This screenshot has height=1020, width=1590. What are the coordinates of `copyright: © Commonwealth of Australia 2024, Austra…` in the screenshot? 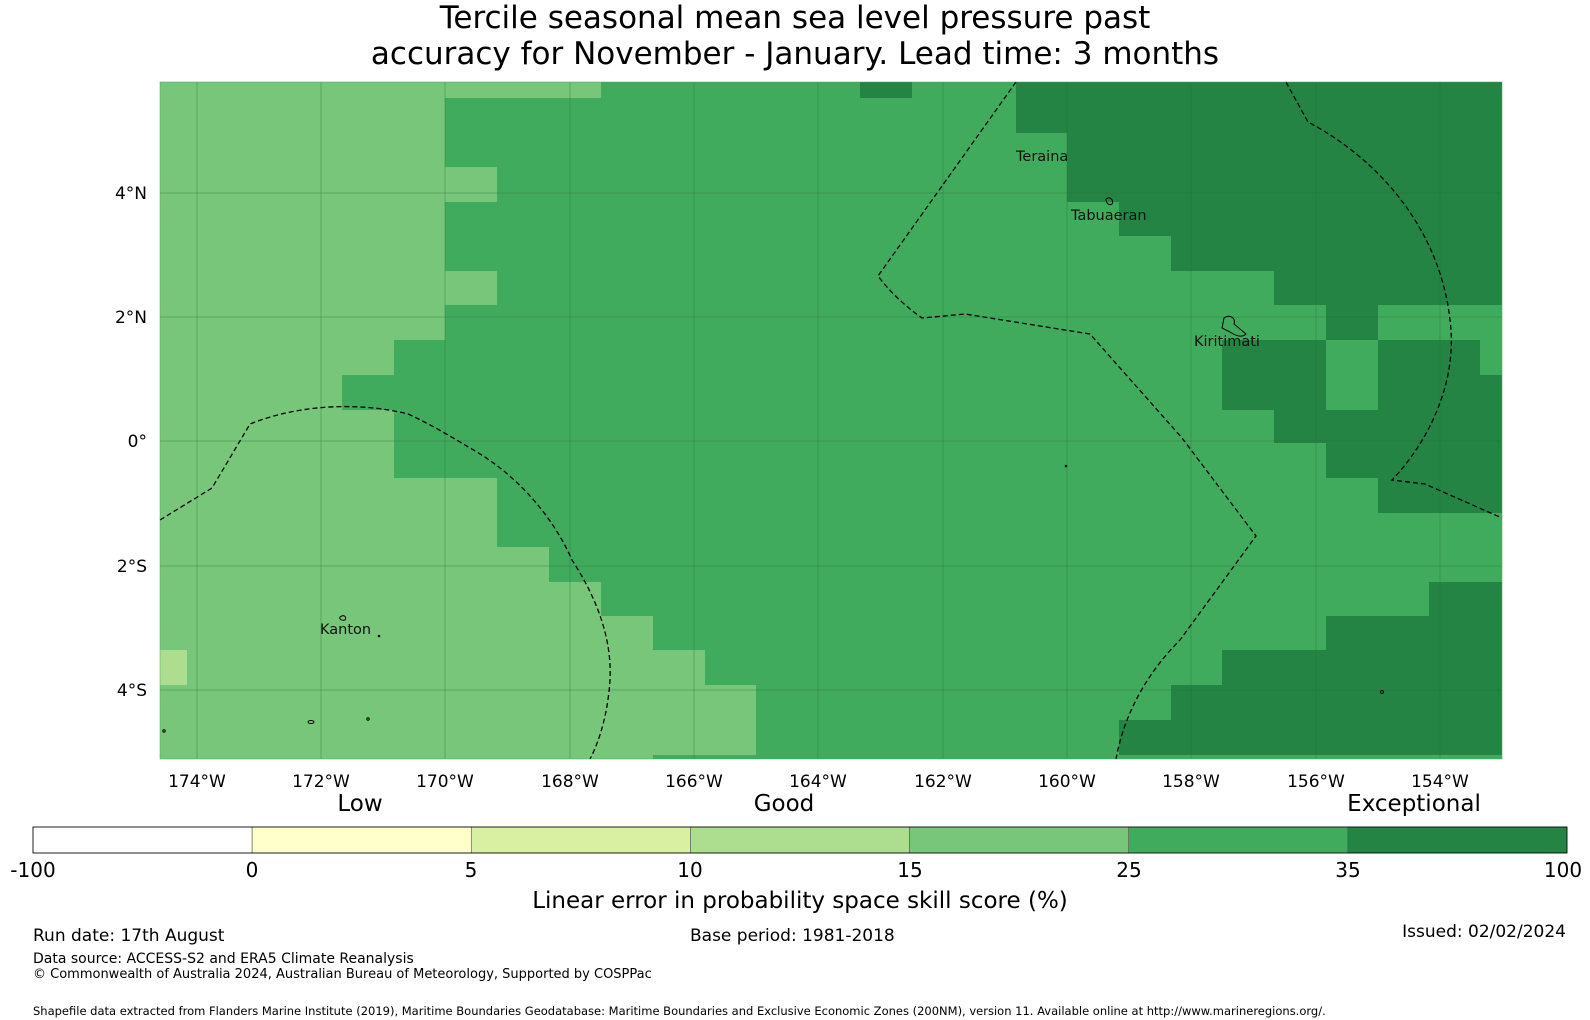 It's located at (342, 974).